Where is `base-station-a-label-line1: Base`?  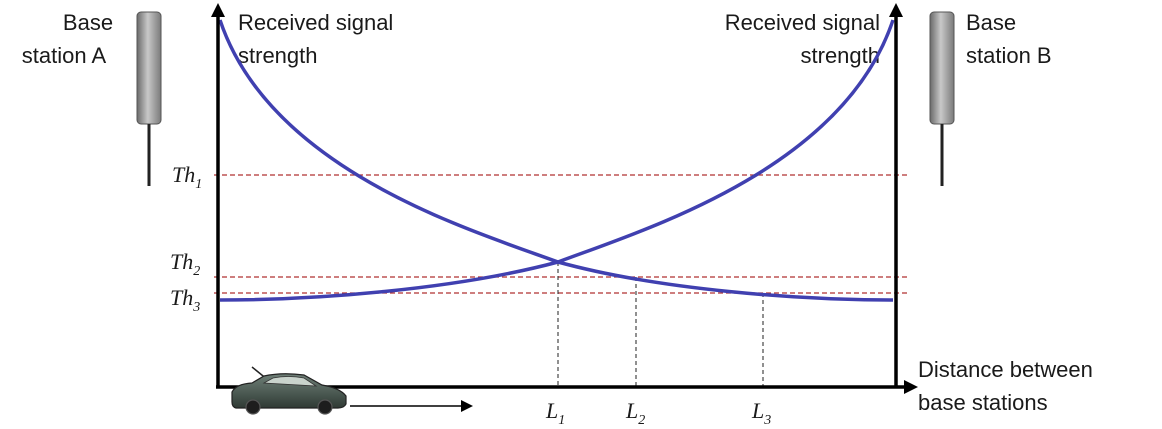 base-station-a-label-line1: Base is located at coordinates (88, 22).